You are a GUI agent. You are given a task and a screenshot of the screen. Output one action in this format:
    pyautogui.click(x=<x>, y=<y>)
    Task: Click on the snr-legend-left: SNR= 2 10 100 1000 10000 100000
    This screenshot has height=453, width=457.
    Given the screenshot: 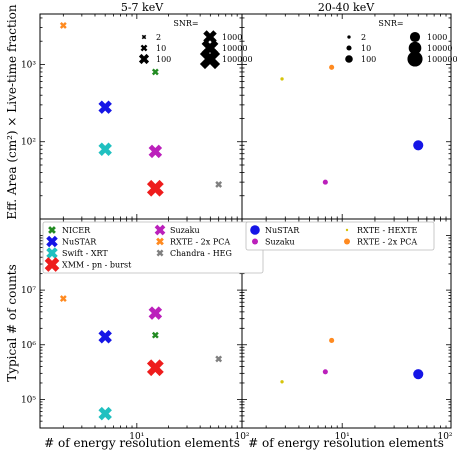 What is the action you would take?
    pyautogui.click(x=195, y=44)
    